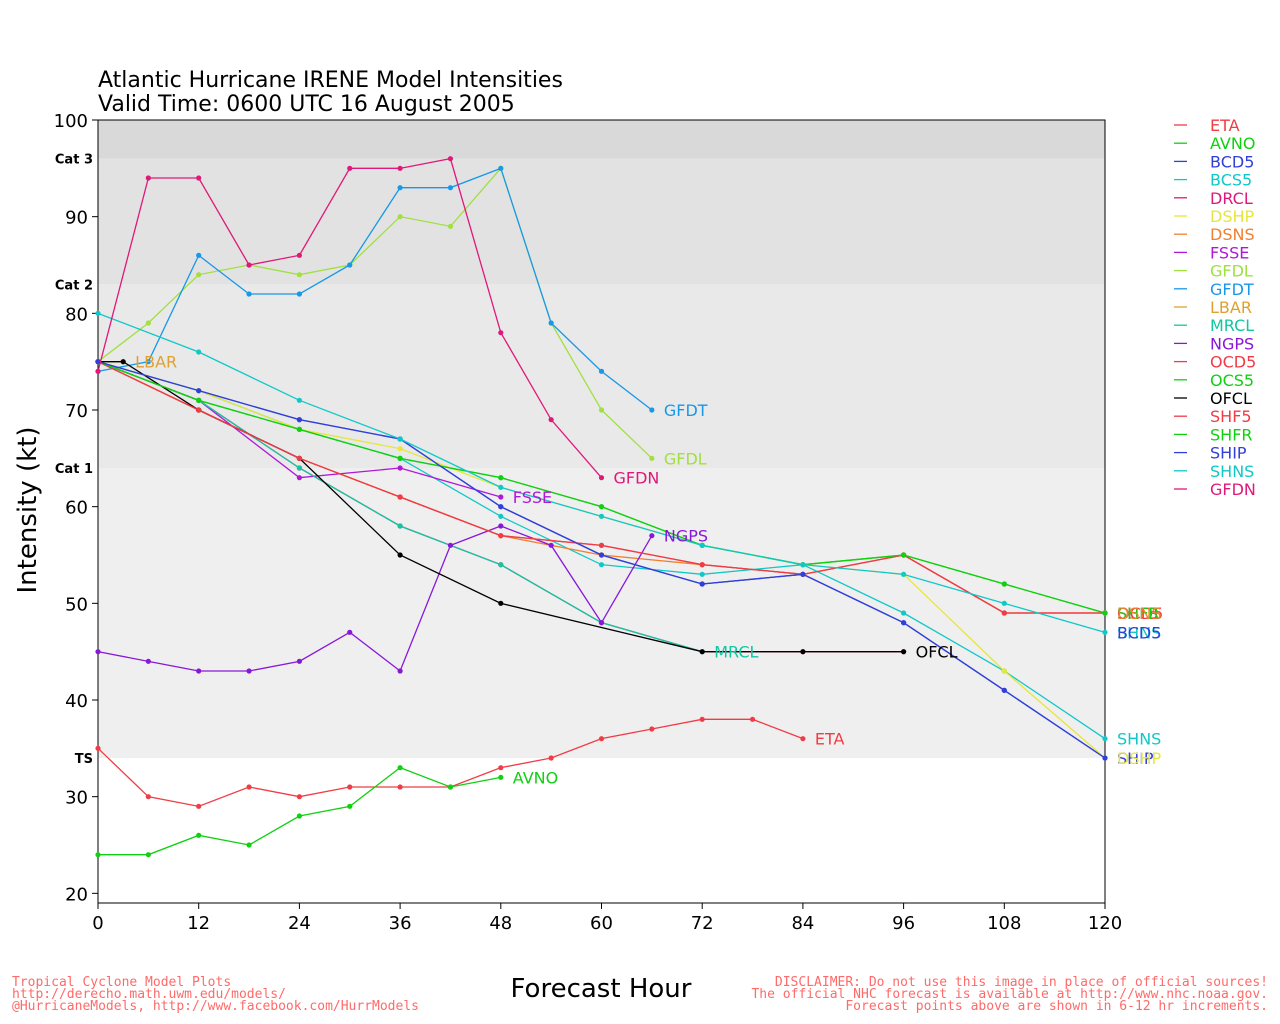 The image size is (1280, 1024). I want to click on end-label-mrcl: MRCL, so click(736, 652).